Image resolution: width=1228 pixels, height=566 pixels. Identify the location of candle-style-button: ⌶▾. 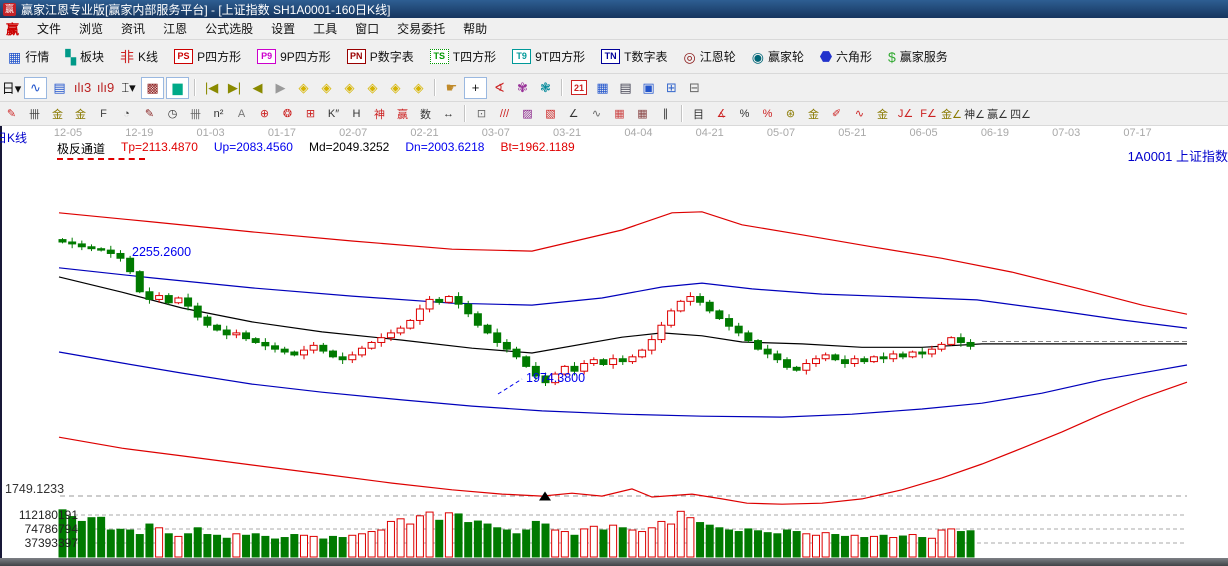
(128, 87).